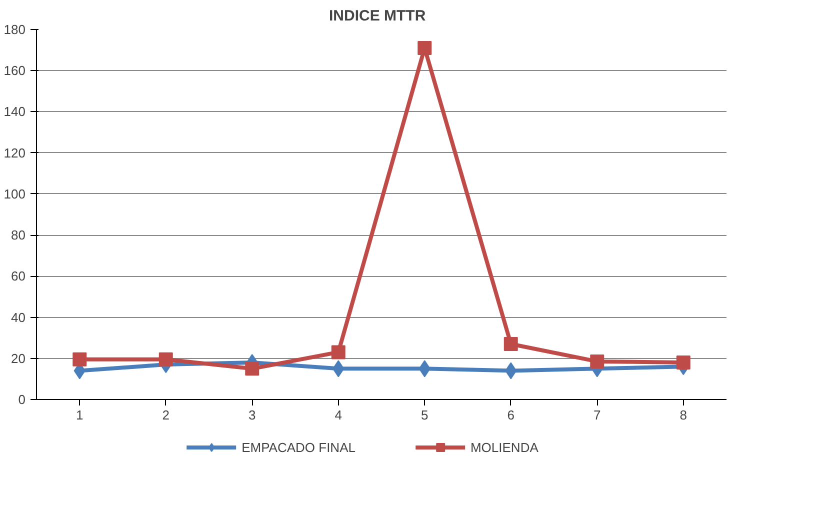 The width and height of the screenshot is (818, 508). Describe the element at coordinates (18, 317) in the screenshot. I see `y-tick-label: 40` at that location.